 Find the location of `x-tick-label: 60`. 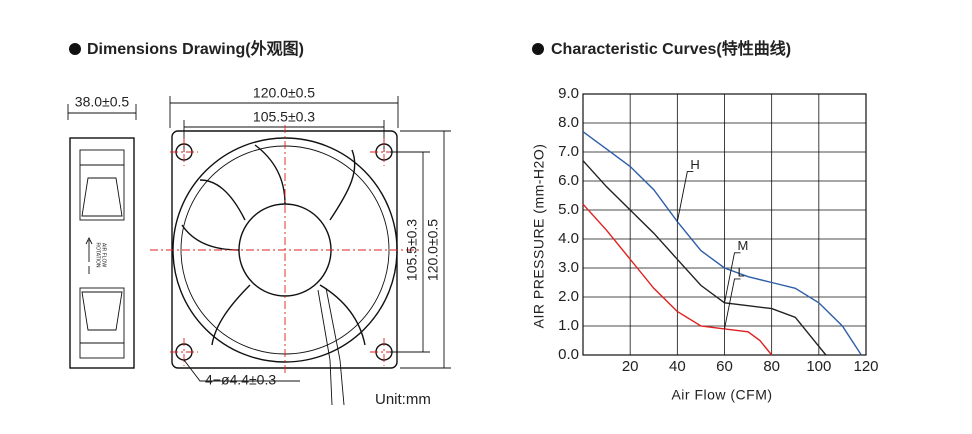

x-tick-label: 60 is located at coordinates (724, 366).